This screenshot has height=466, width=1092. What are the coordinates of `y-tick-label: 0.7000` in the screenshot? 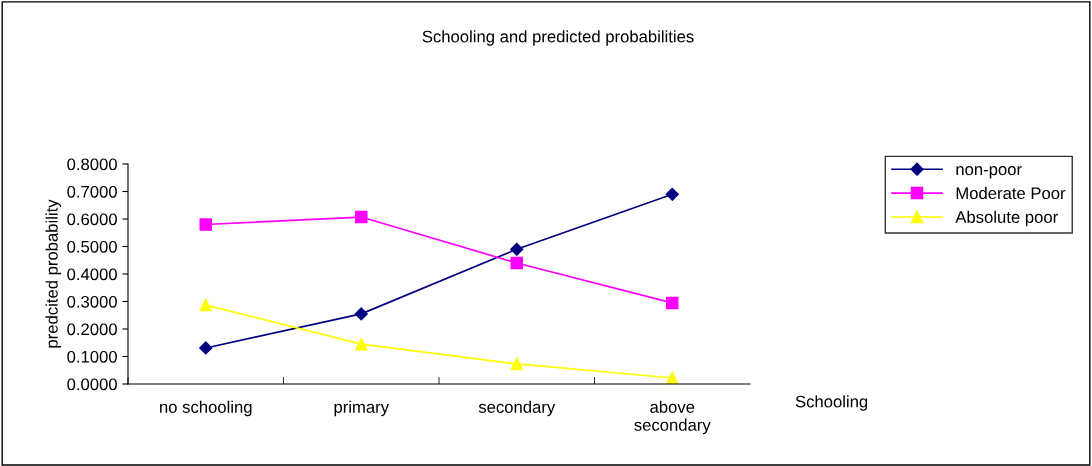 It's located at (92, 191).